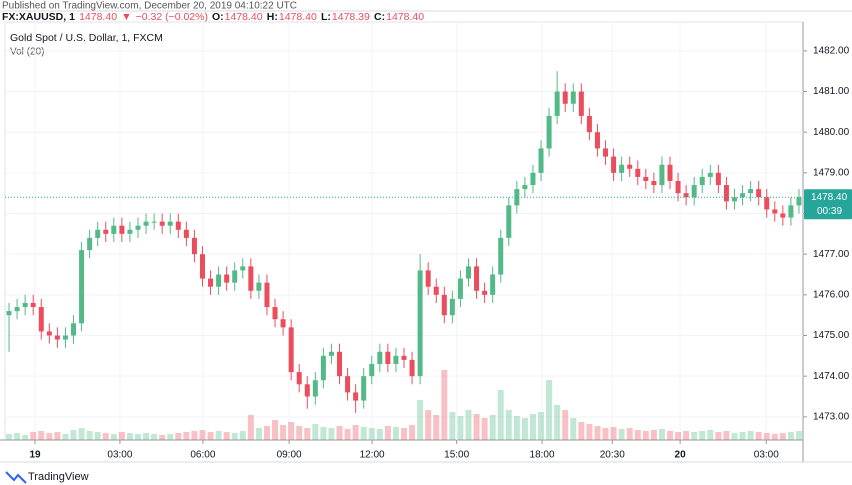 The image size is (852, 485). Describe the element at coordinates (27, 52) in the screenshot. I see `volume-label: Vol (20)` at that location.